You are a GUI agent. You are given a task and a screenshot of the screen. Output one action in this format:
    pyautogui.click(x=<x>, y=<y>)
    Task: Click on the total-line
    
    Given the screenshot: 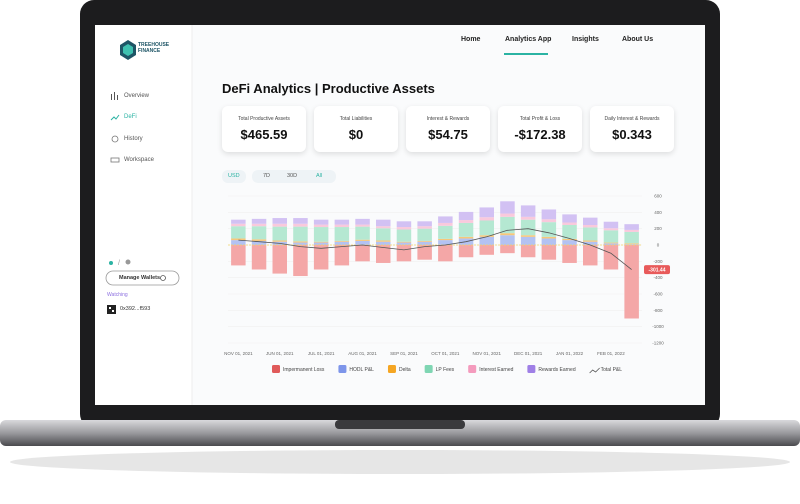 What is the action you would take?
    pyautogui.click(x=435, y=249)
    